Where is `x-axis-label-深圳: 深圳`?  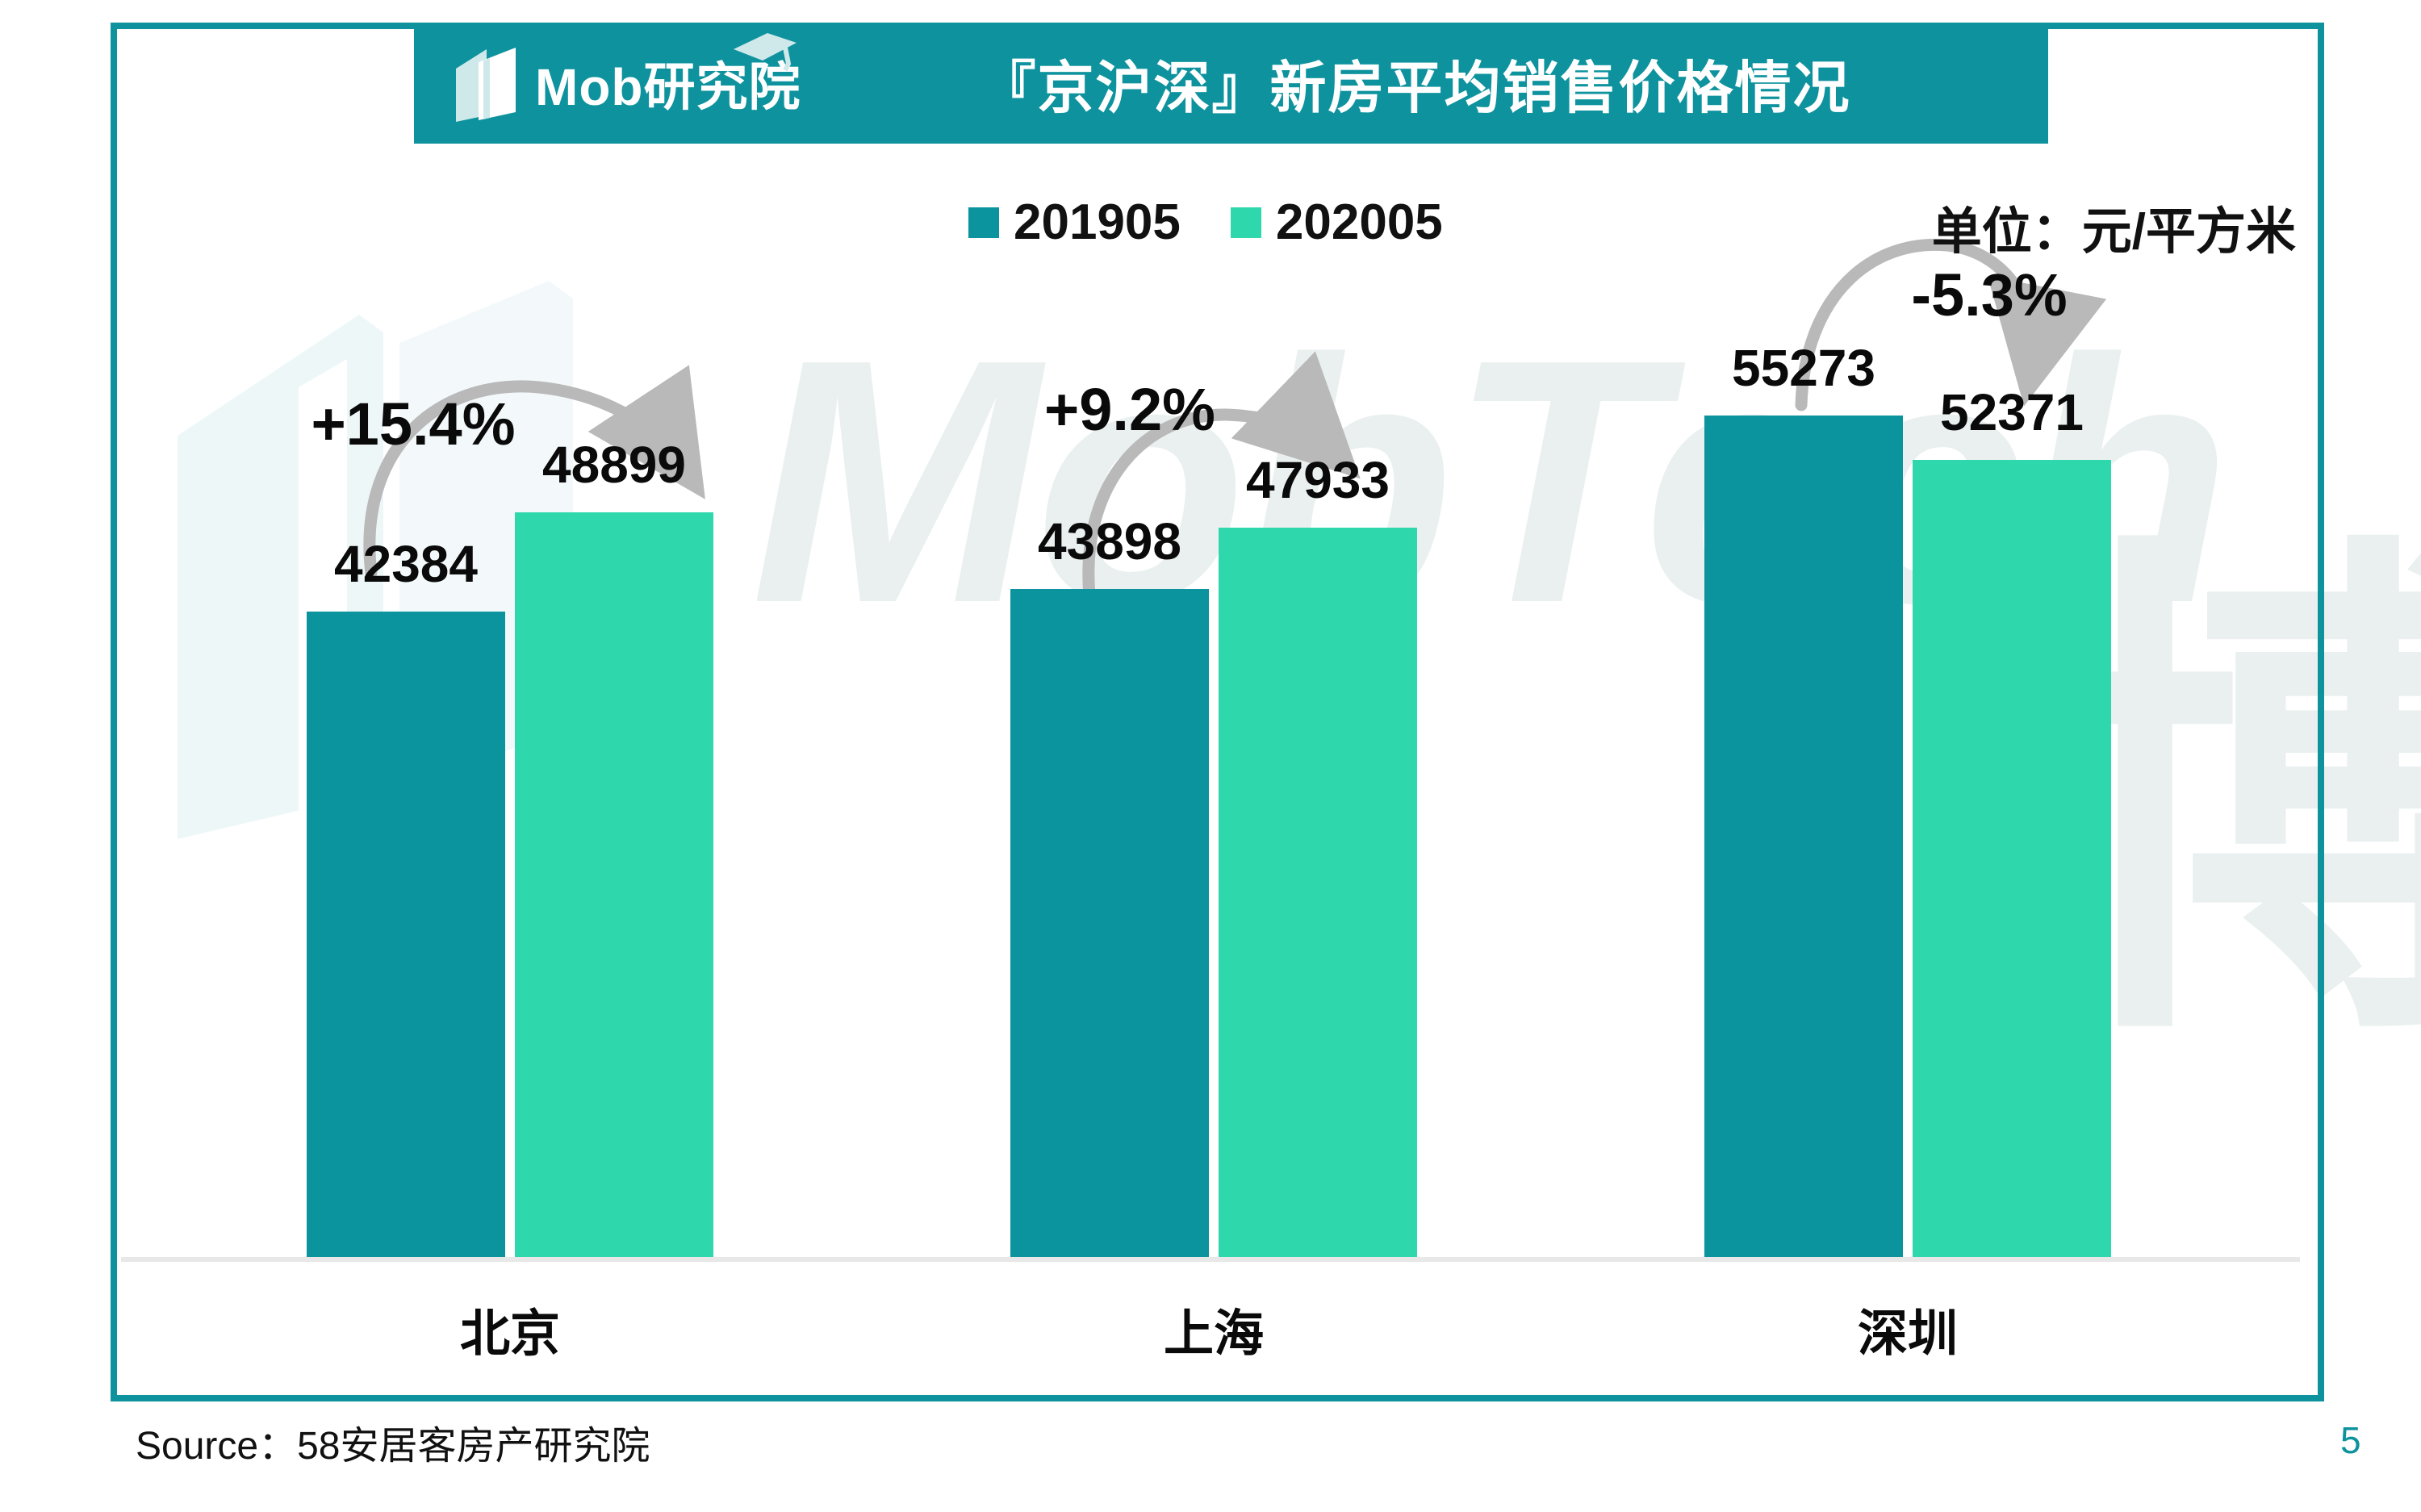 x-axis-label-深圳: 深圳 is located at coordinates (1907, 1334).